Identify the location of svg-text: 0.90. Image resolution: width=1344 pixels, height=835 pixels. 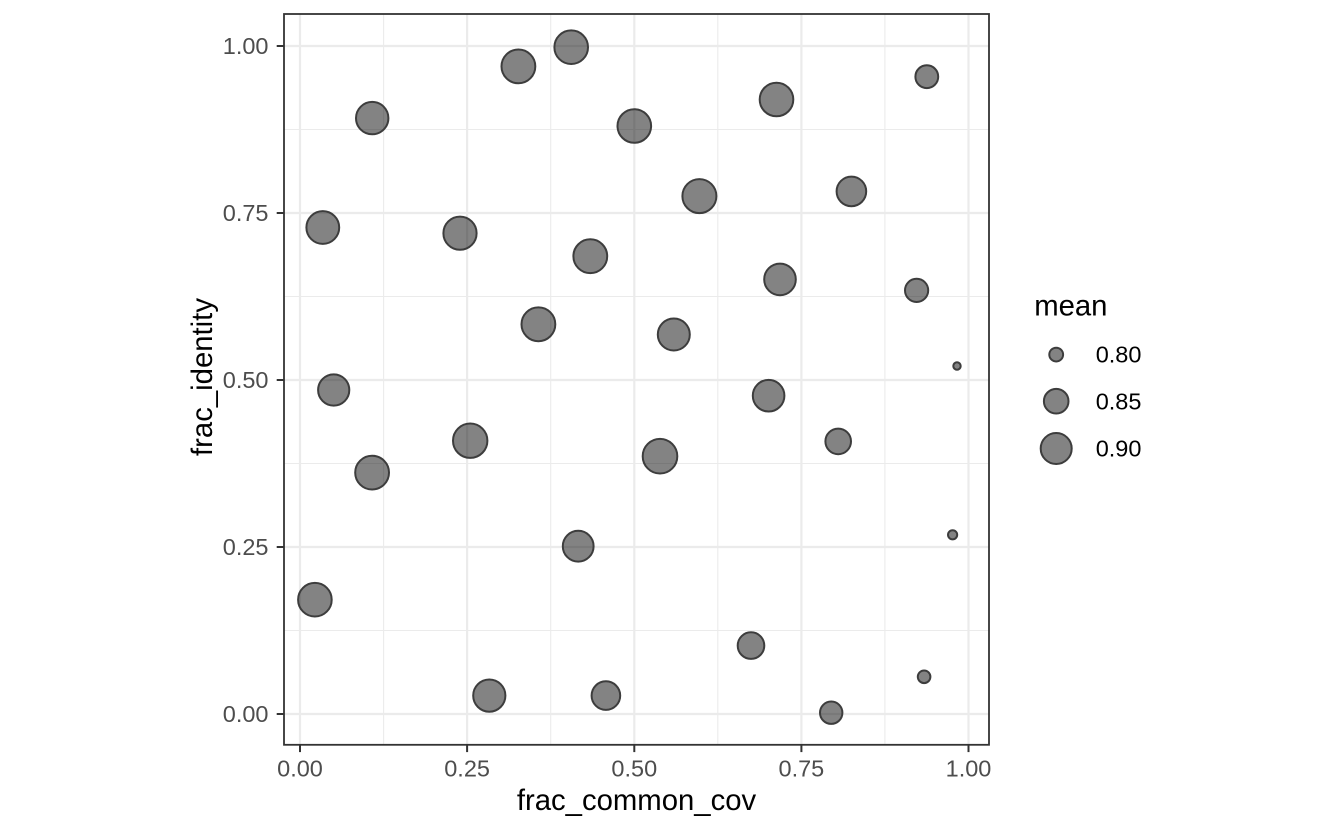
(1119, 449).